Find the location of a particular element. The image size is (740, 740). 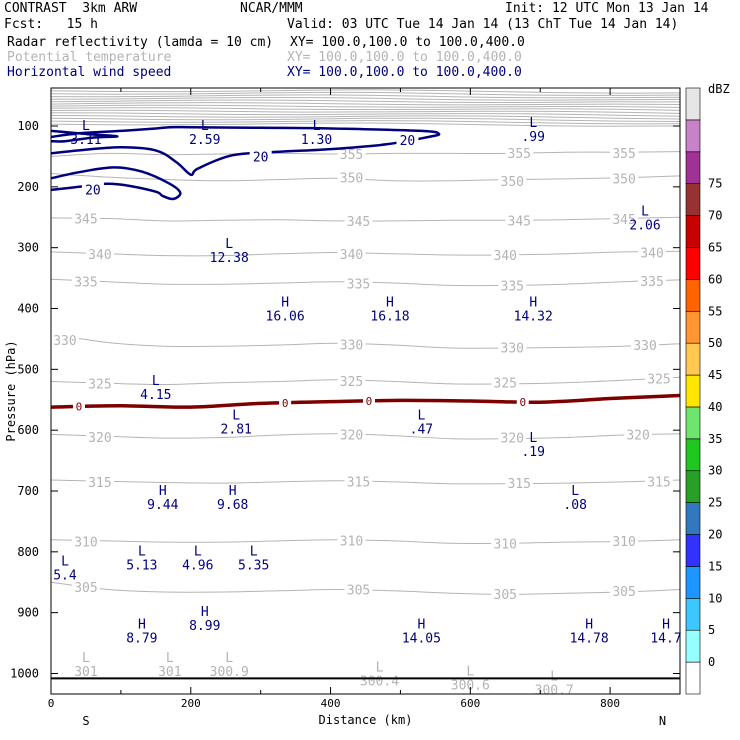

wind-contour-label: 20 is located at coordinates (93, 190).